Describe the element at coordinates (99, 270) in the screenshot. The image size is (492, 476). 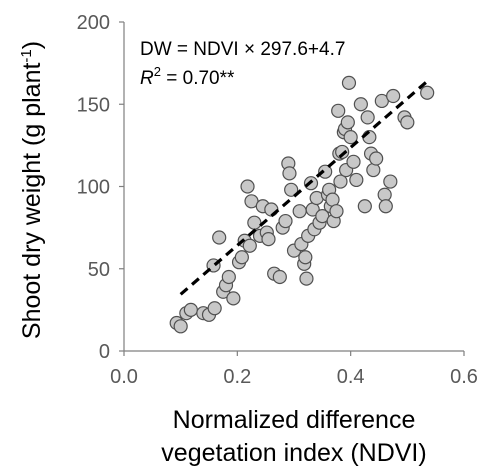
I see `y-tick-label: 50` at that location.